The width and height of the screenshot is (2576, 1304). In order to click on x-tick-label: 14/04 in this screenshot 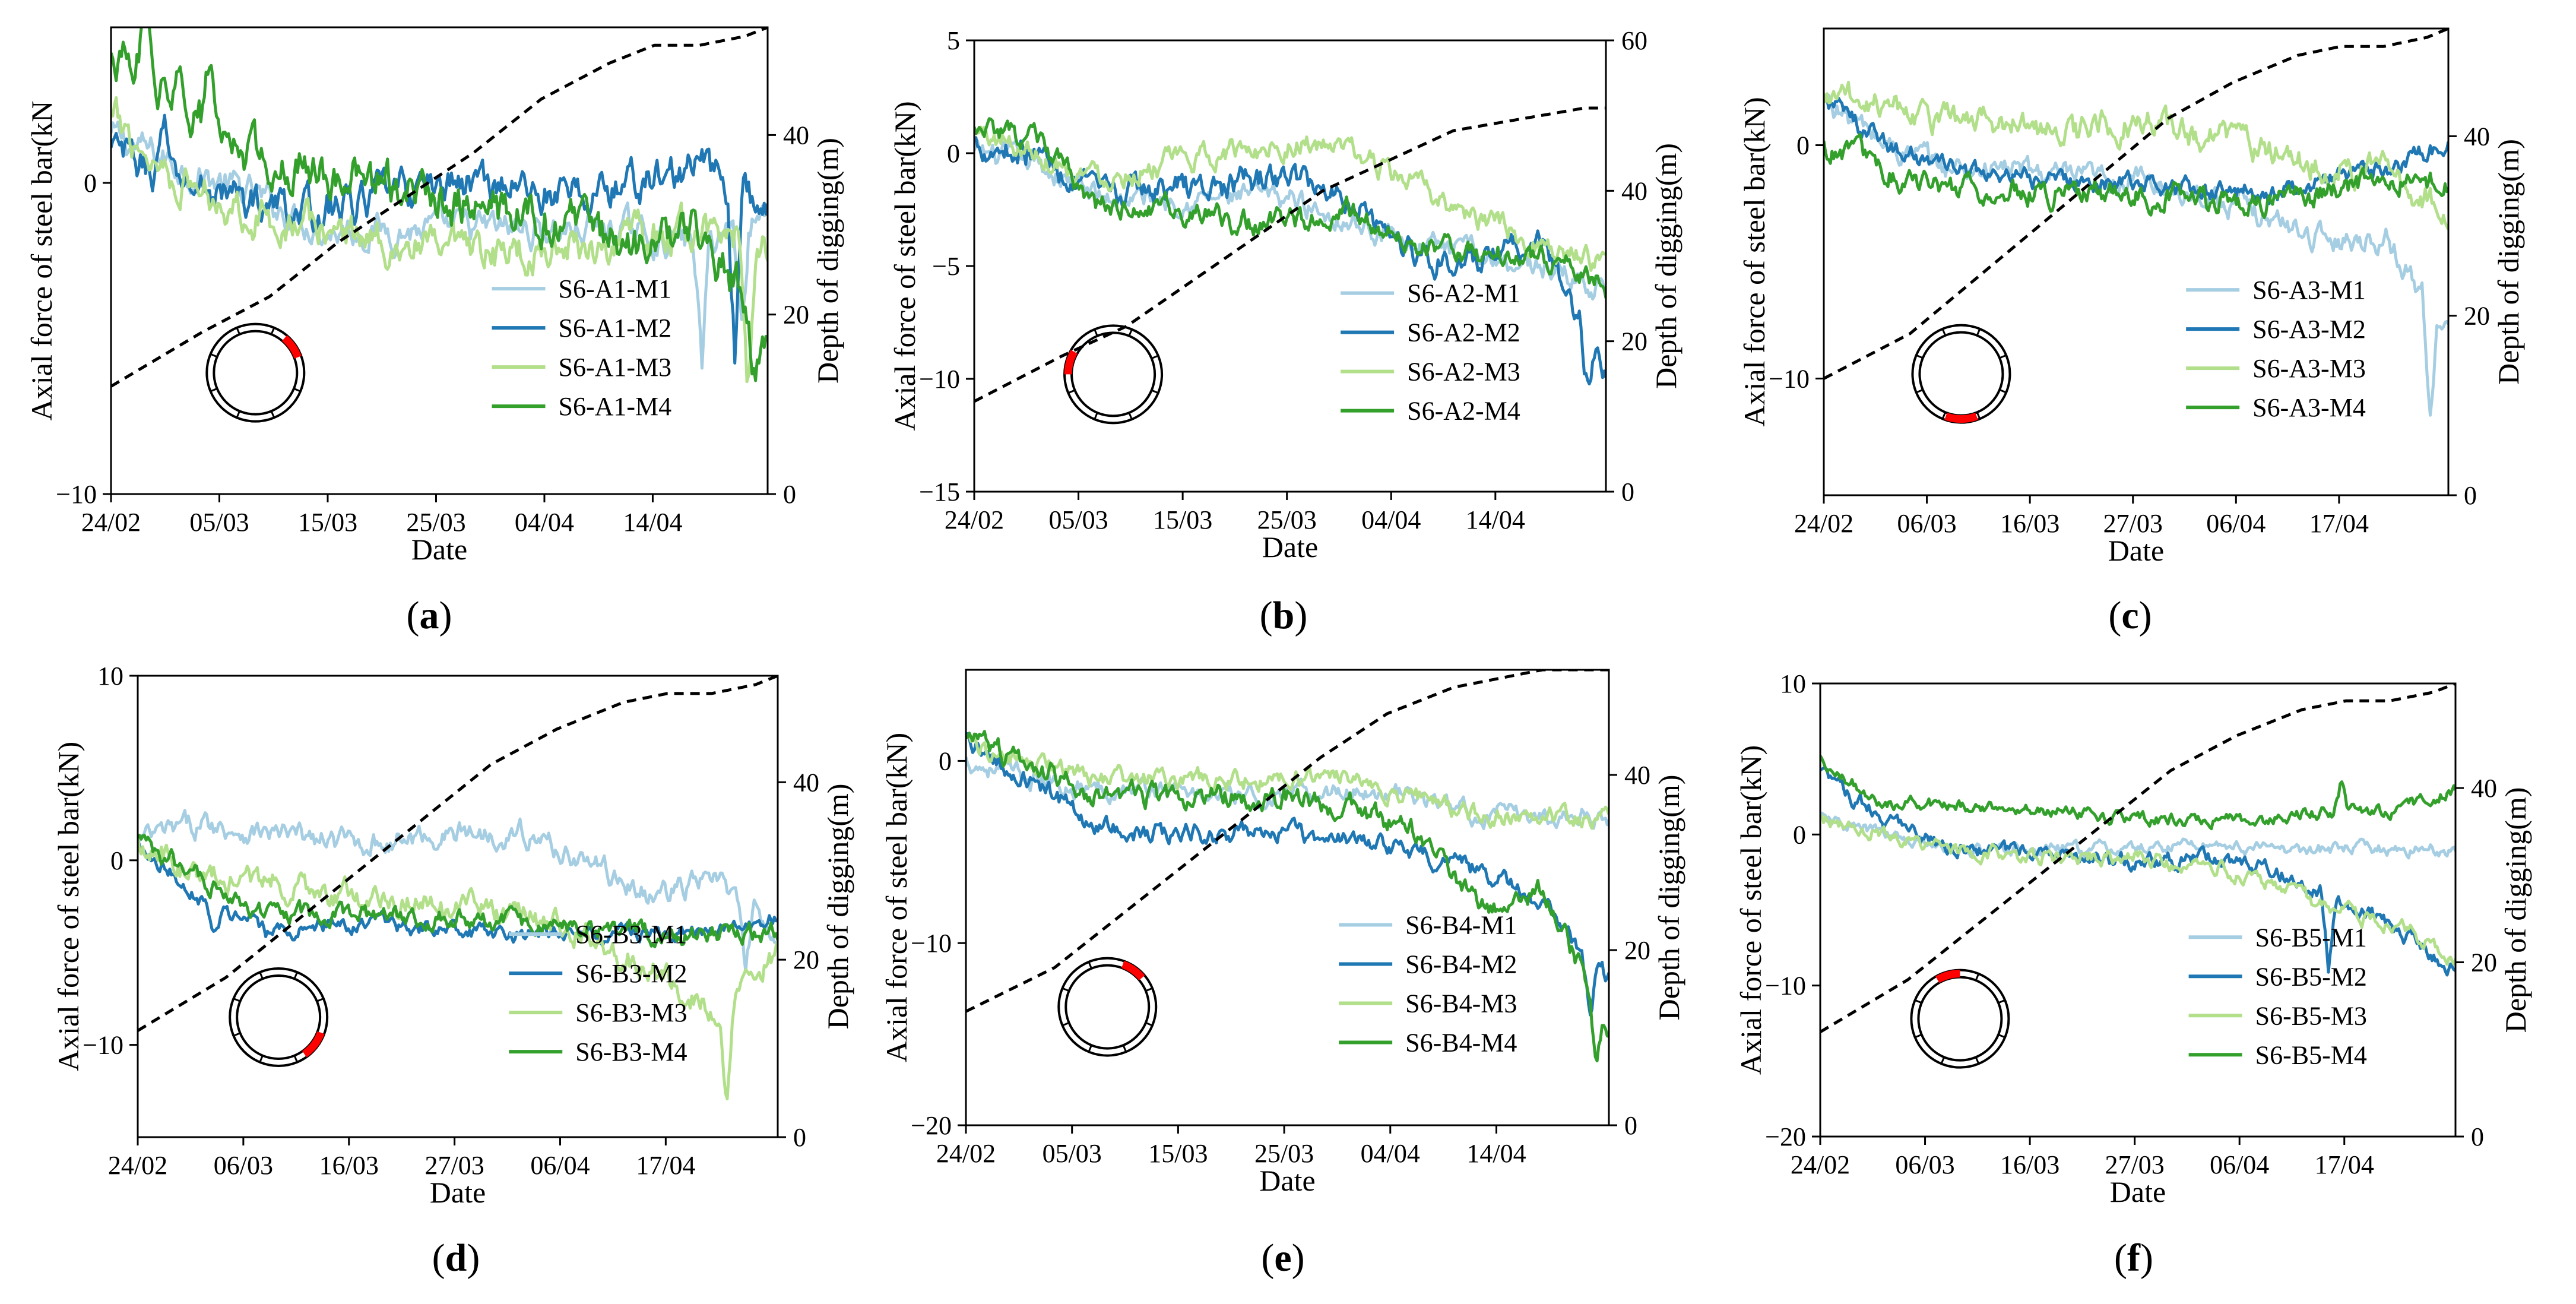, I will do `click(1495, 519)`.